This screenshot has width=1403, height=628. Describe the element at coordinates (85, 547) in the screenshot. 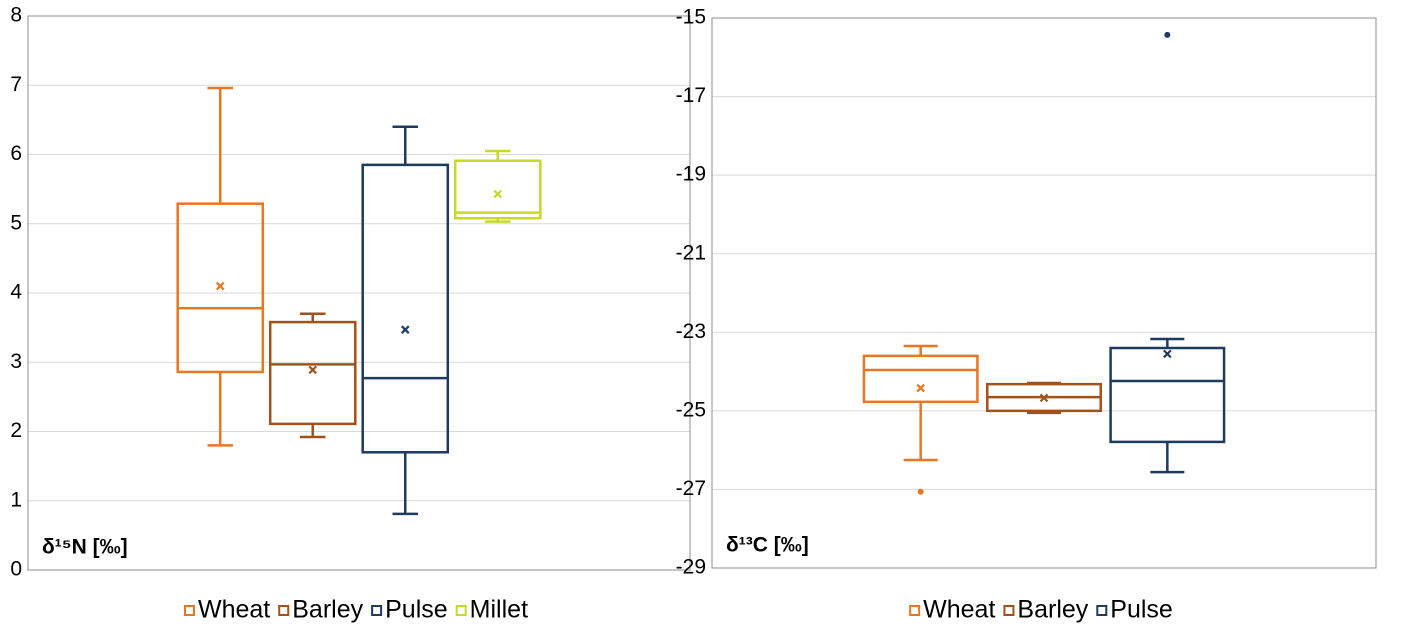

I see `axis-label: δ¹⁵N [‰]` at that location.